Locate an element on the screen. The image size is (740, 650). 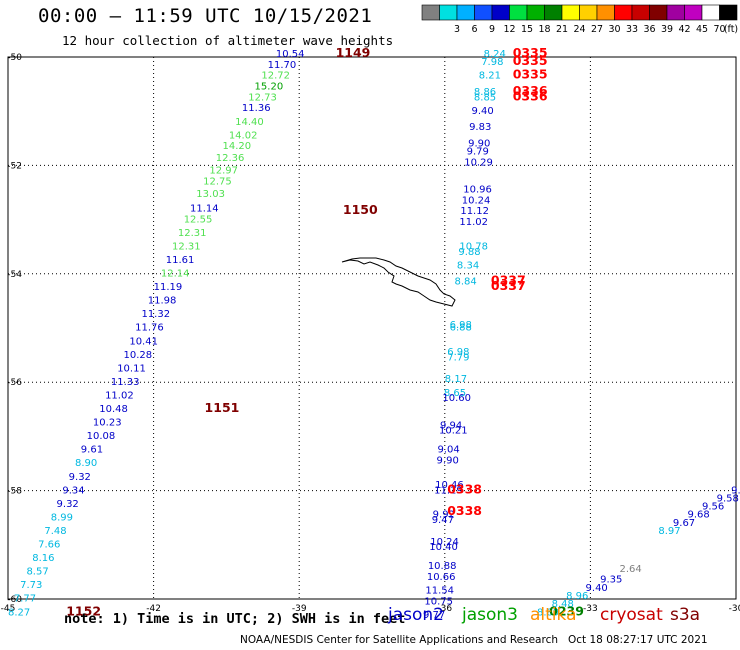
swh-value: 8.84 is located at coordinates (466, 282).